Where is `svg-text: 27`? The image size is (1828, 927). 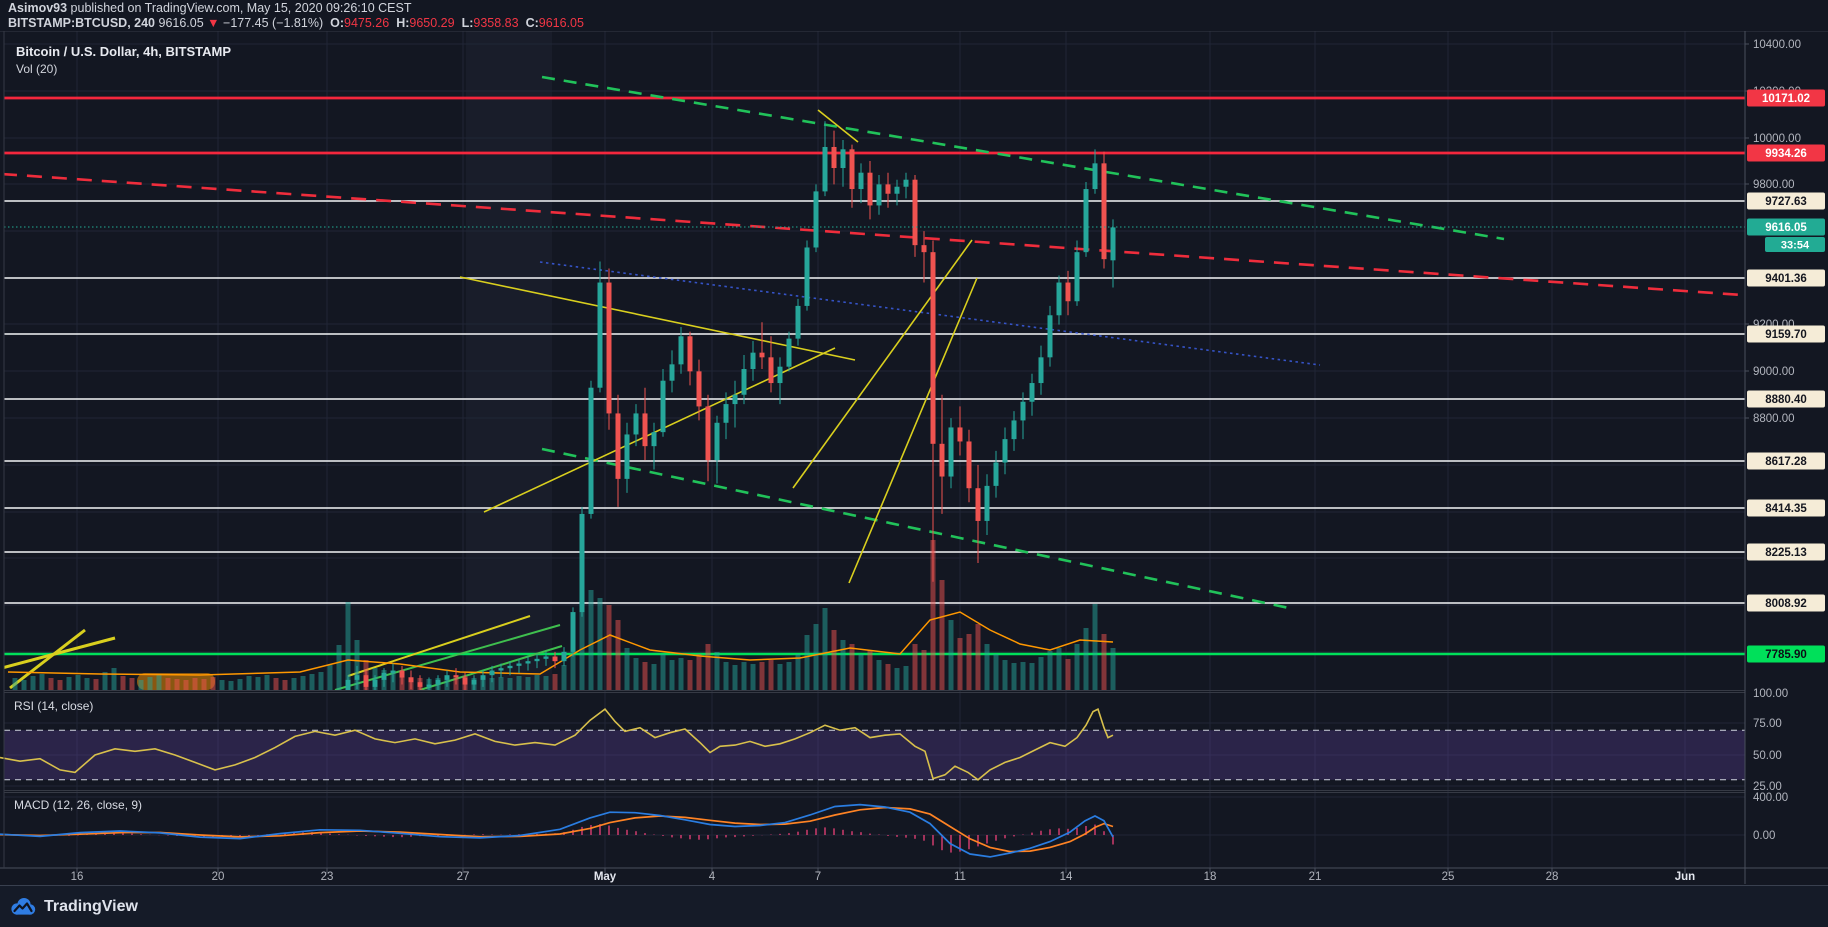
svg-text: 27 is located at coordinates (463, 877).